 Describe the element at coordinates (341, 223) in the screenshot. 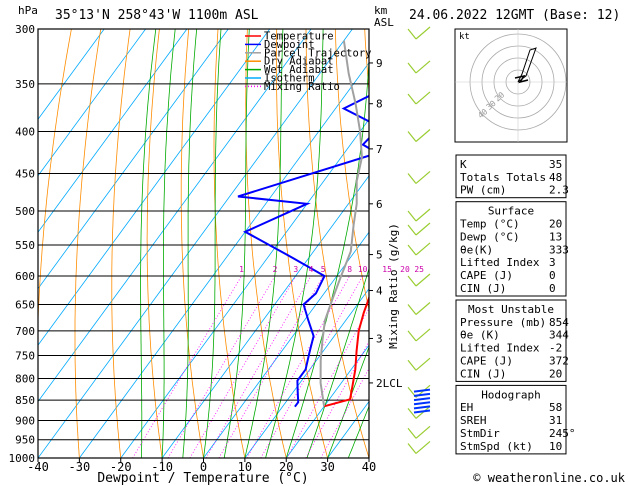

I see `series-parcel-trajectory` at that location.